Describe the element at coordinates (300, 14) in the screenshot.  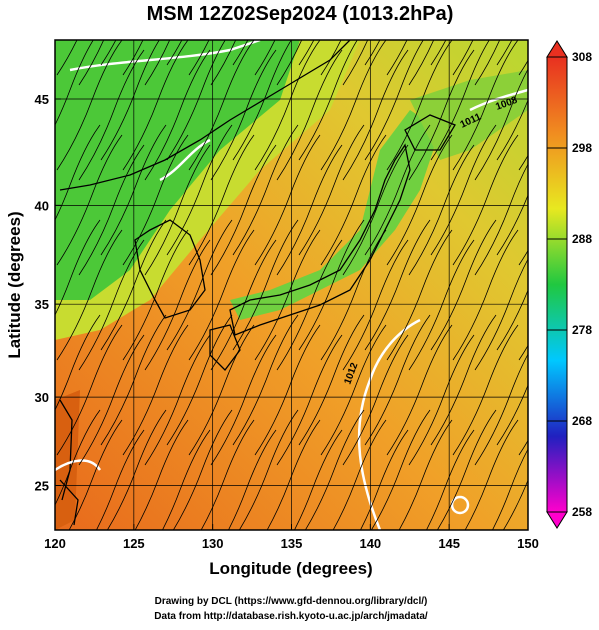
I see `chart-title: MSM 12Z02Sep2024 (1013.2hPa)` at that location.